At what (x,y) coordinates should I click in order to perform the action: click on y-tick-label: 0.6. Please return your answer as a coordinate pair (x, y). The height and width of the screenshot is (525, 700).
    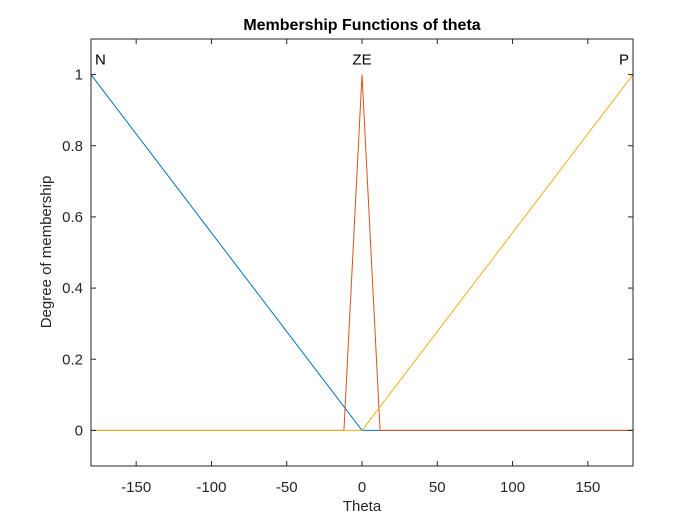
    Looking at the image, I should click on (72, 217).